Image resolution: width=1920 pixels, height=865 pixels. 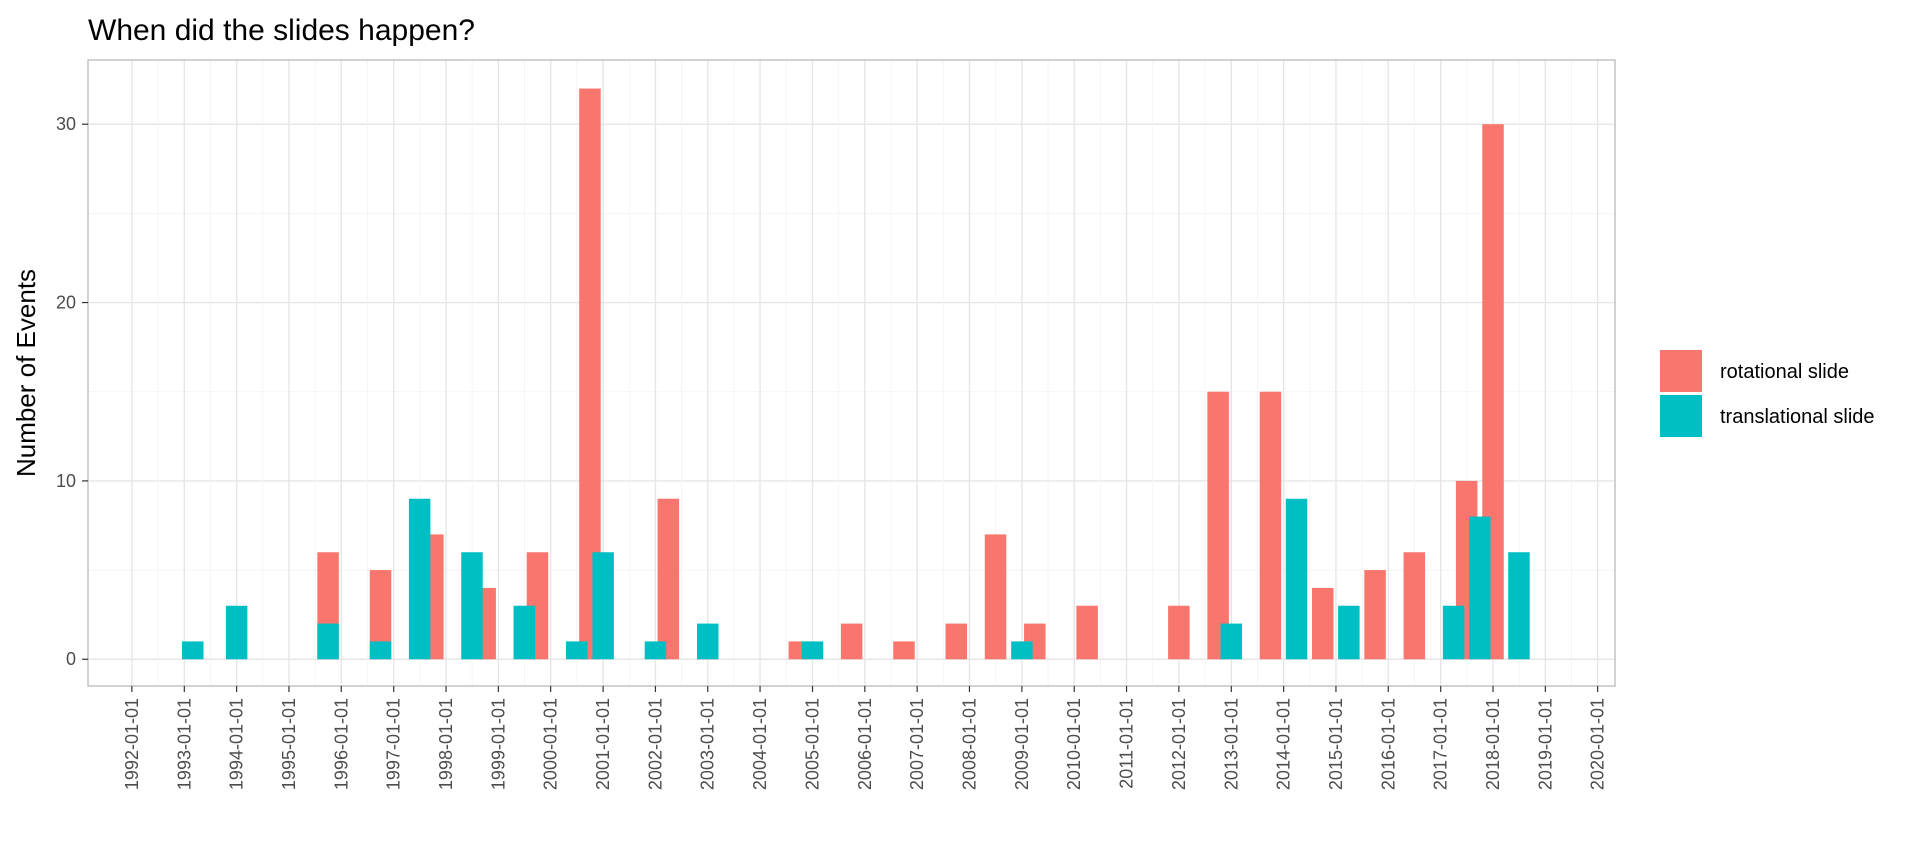 What do you see at coordinates (1598, 744) in the screenshot?
I see `x-tick-label: 2020-01-01` at bounding box center [1598, 744].